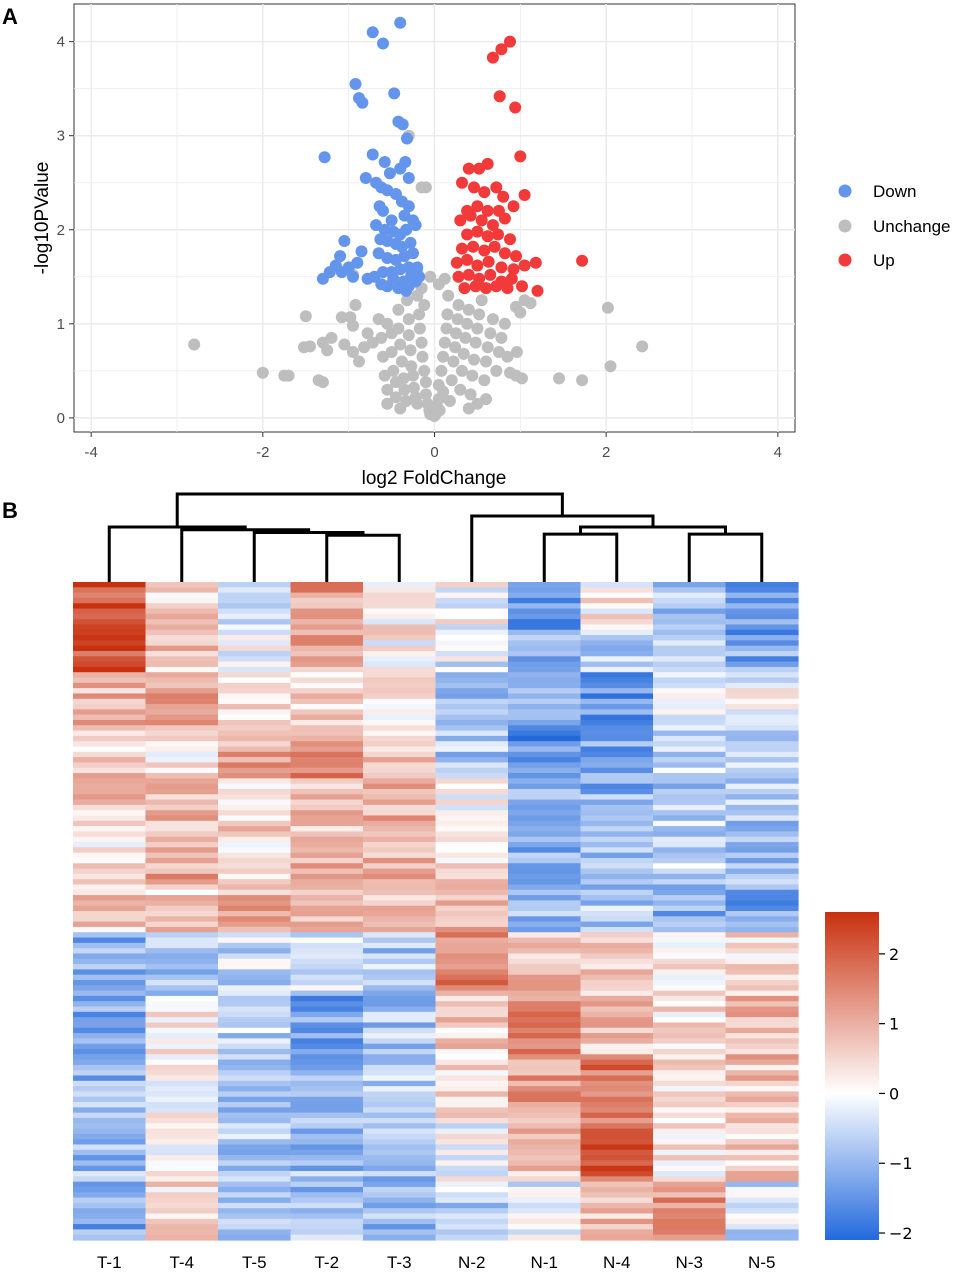 The width and height of the screenshot is (958, 1275). What do you see at coordinates (326, 1262) in the screenshot?
I see `column-label-T-2: T-2` at bounding box center [326, 1262].